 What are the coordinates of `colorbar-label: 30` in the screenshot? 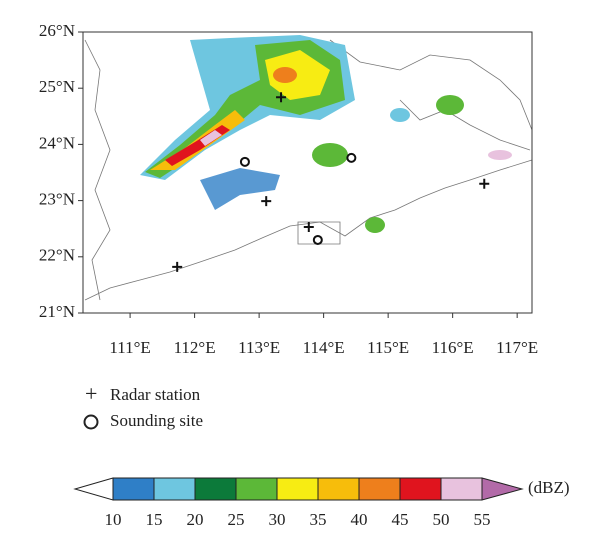 It's located at (277, 519).